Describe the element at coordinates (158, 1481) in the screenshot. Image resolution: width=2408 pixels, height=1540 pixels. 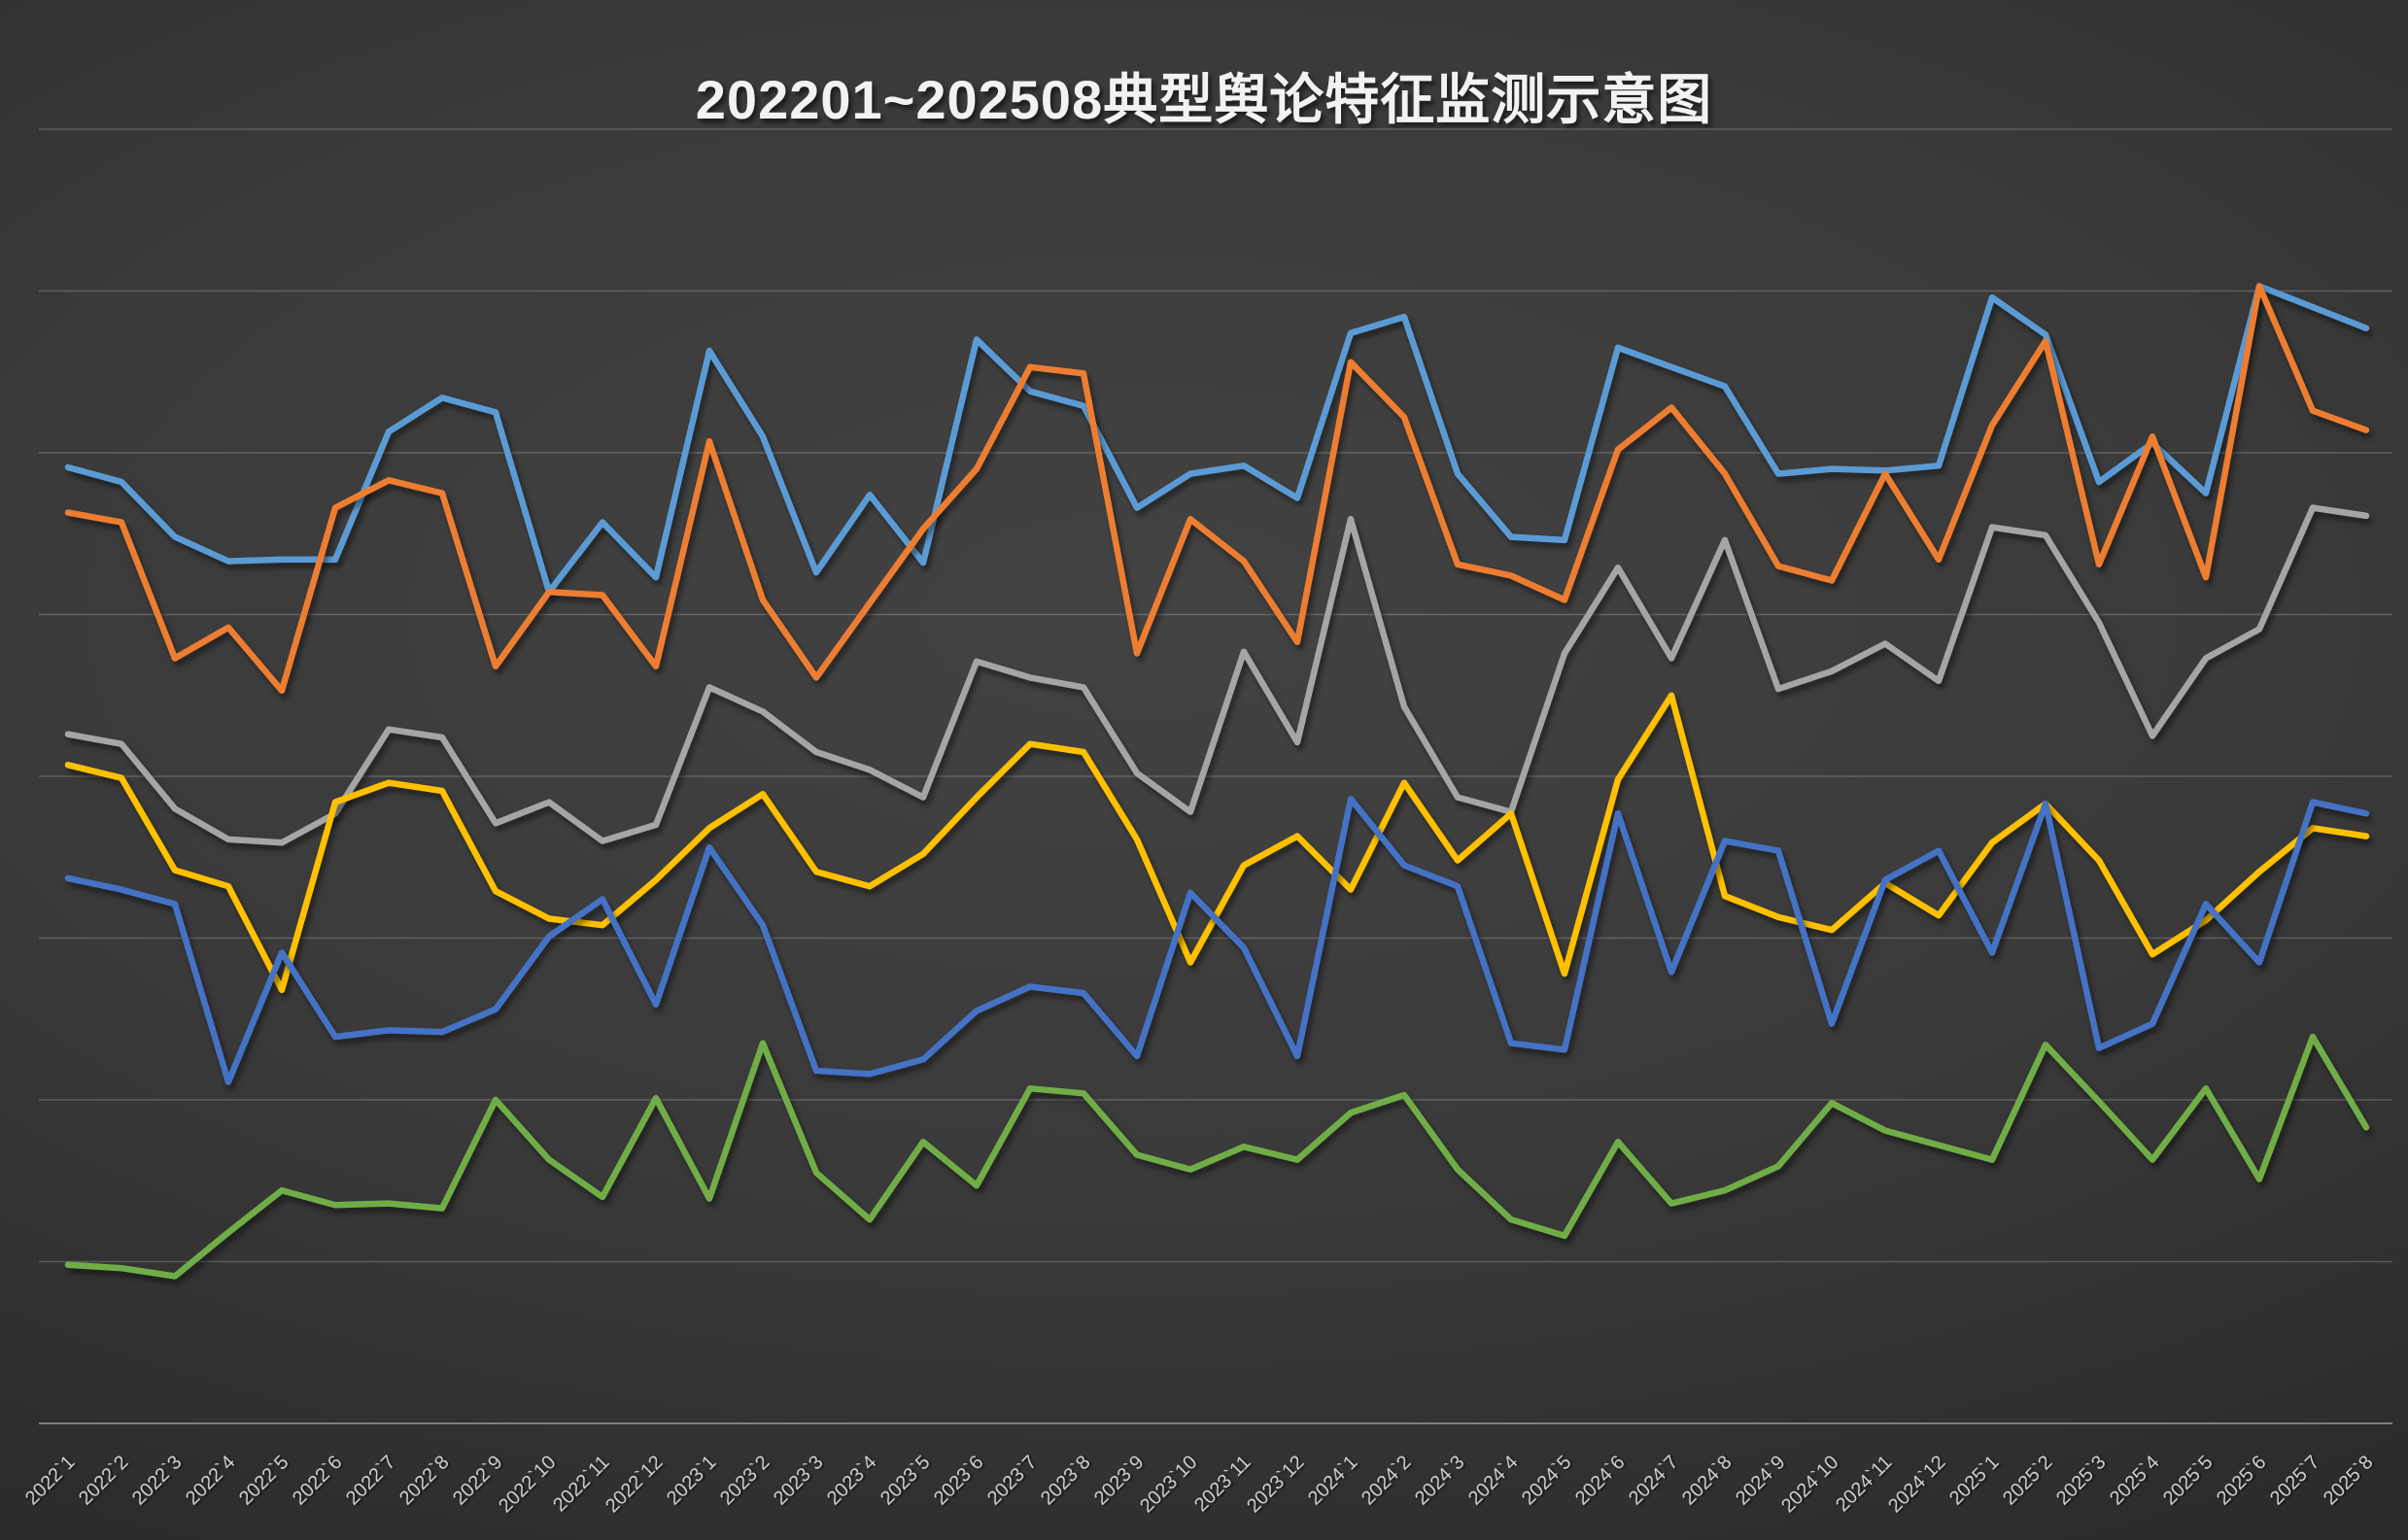
I see `x-axis-label: 2022`3` at that location.